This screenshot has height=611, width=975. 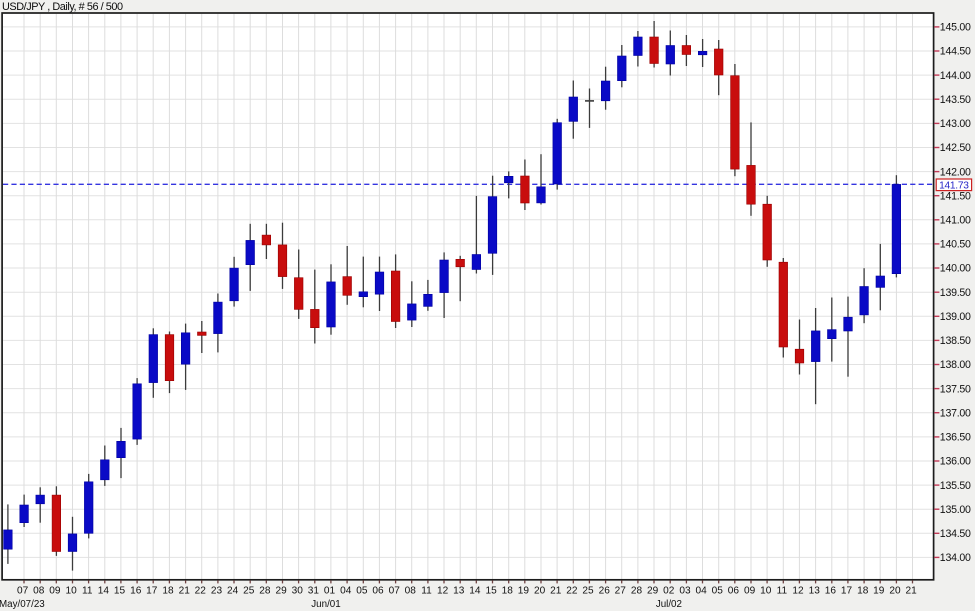 What do you see at coordinates (955, 510) in the screenshot?
I see `svg-text: 135.00` at bounding box center [955, 510].